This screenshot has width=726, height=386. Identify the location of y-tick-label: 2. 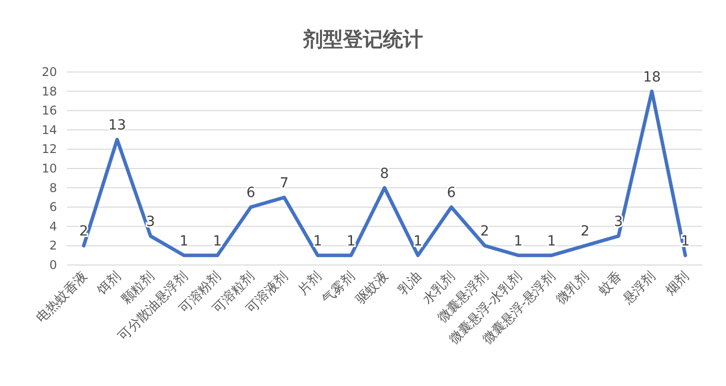
(53, 245).